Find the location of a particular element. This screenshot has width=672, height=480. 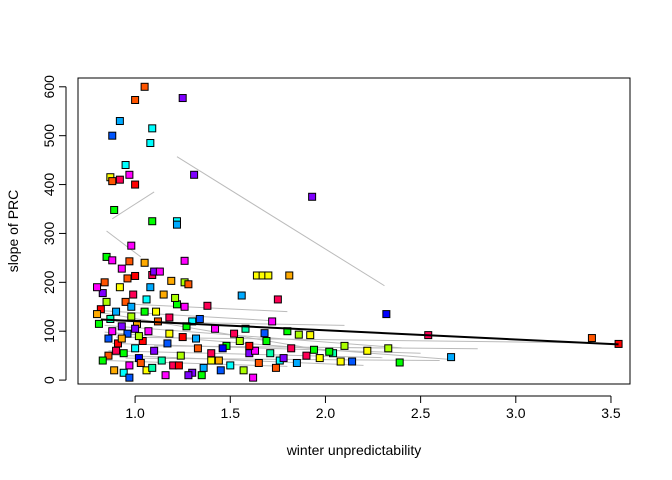

y-axis: 0 100 200 300 400 500 600 is located at coordinates (54, 229).